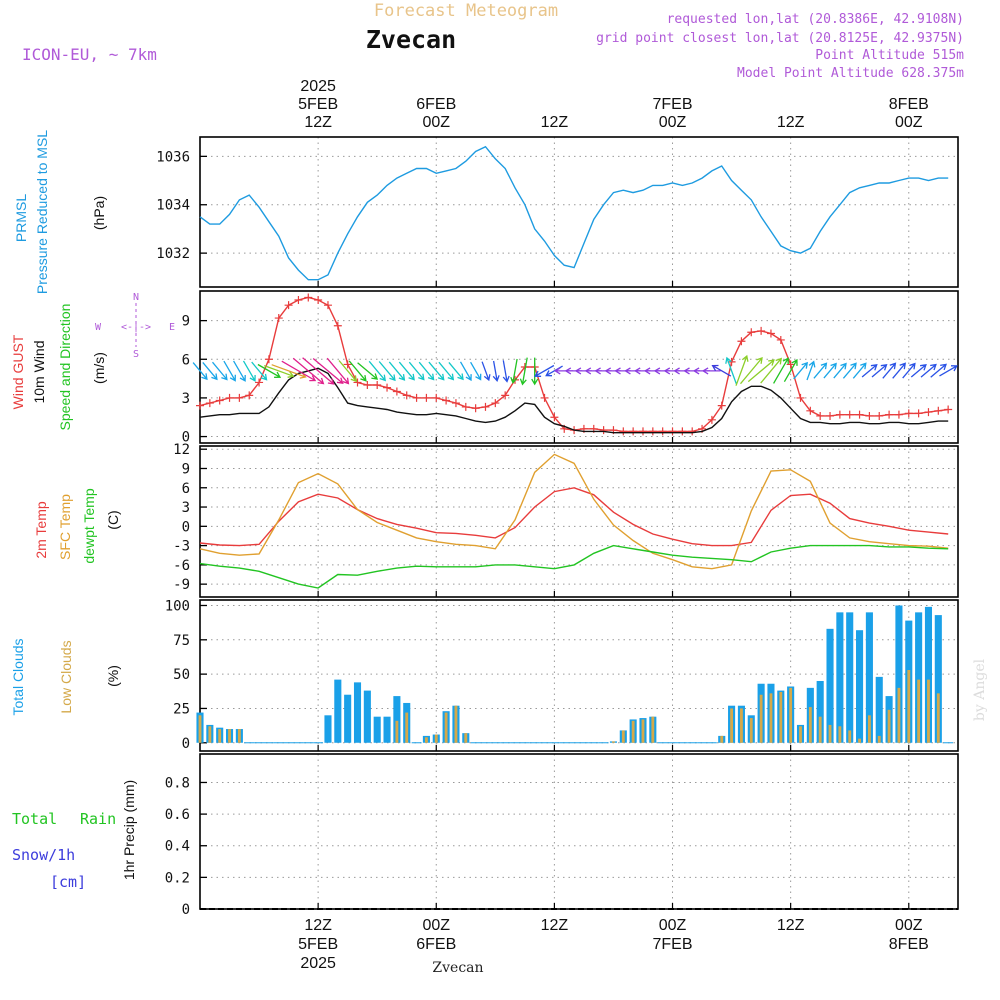 This screenshot has height=1000, width=1000. What do you see at coordinates (579, 675) in the screenshot?
I see `clouds-frame` at bounding box center [579, 675].